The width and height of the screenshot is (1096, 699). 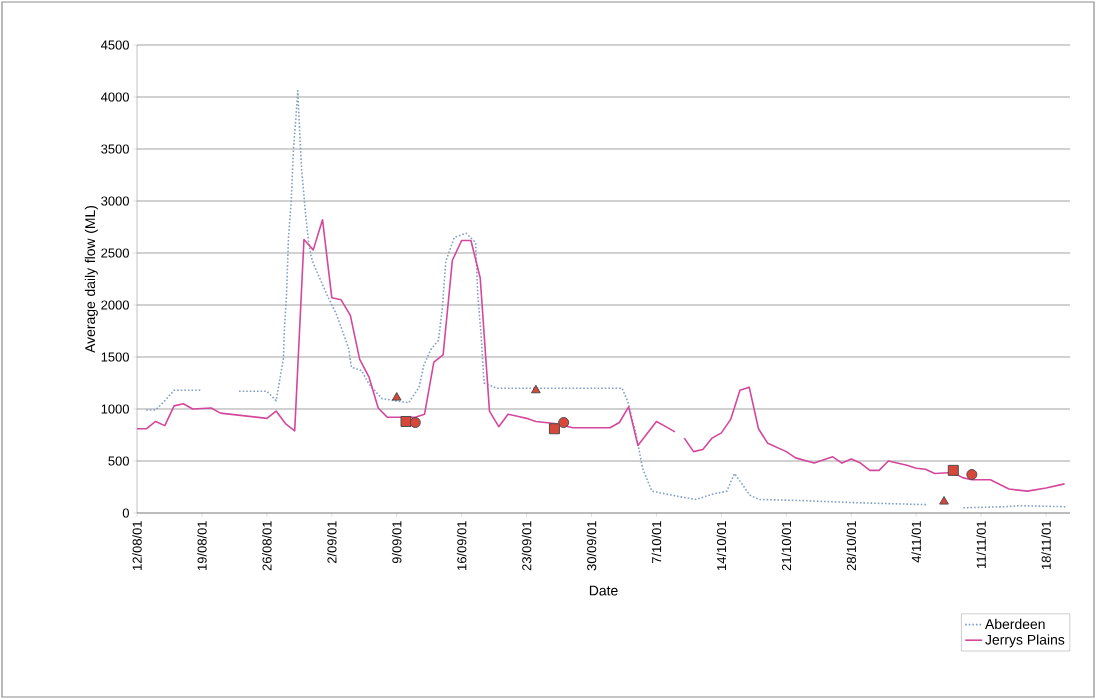 I want to click on y-tick-label: 0, so click(x=125, y=513).